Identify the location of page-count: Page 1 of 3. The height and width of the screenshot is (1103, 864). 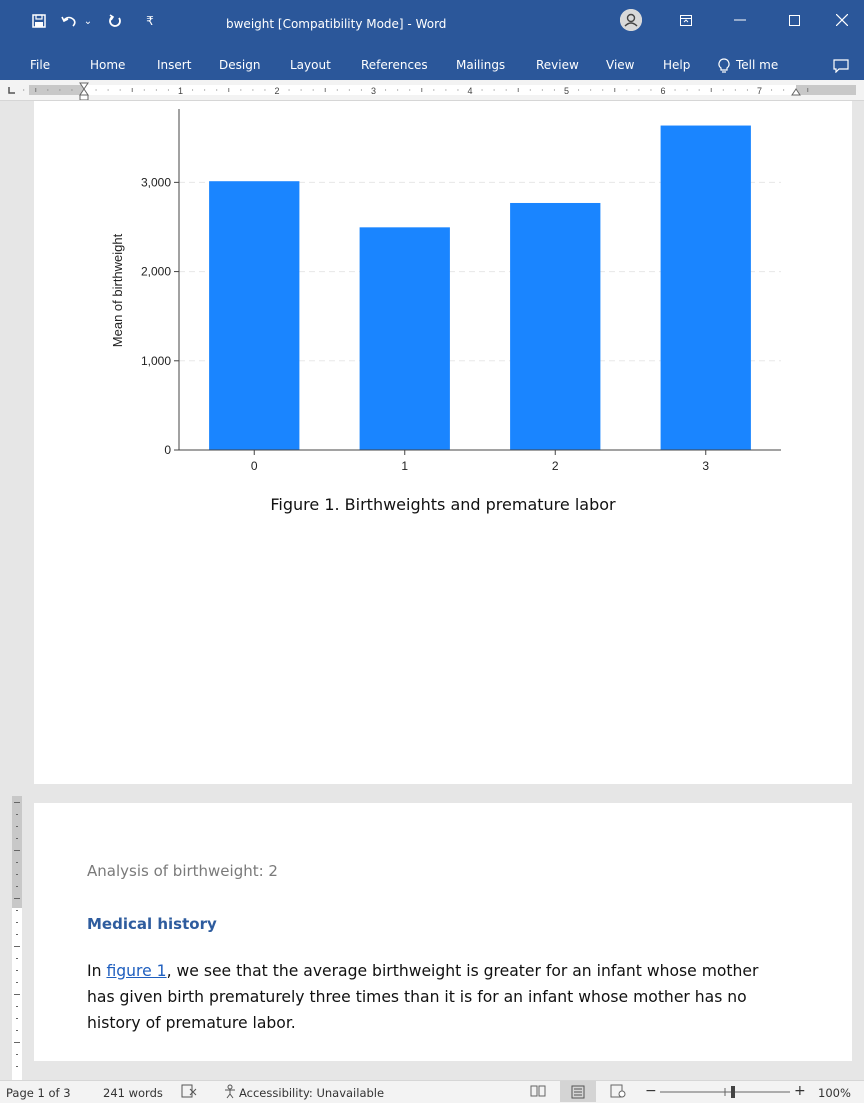
(38, 1093).